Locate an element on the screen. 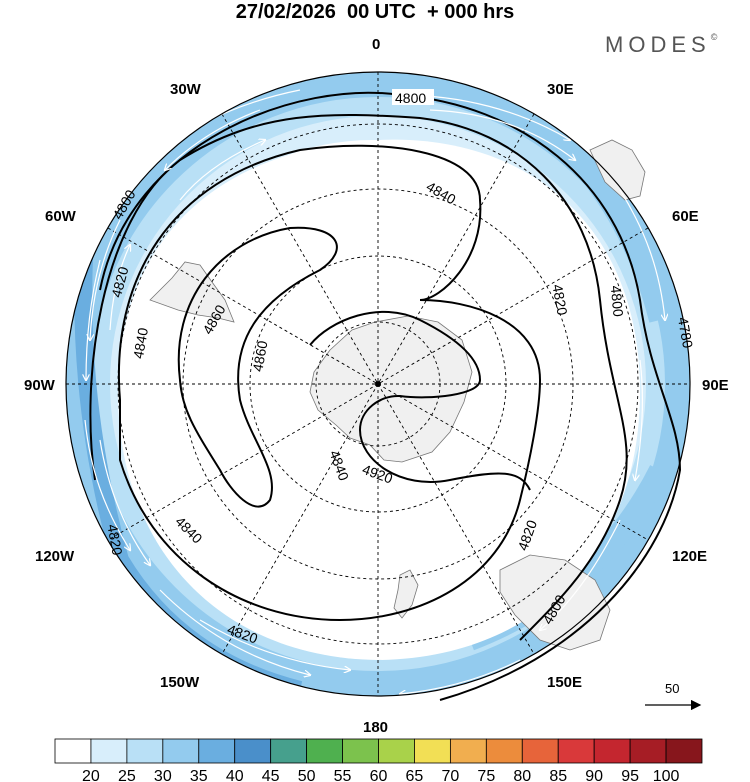  contour-label: 4780 is located at coordinates (685, 333).